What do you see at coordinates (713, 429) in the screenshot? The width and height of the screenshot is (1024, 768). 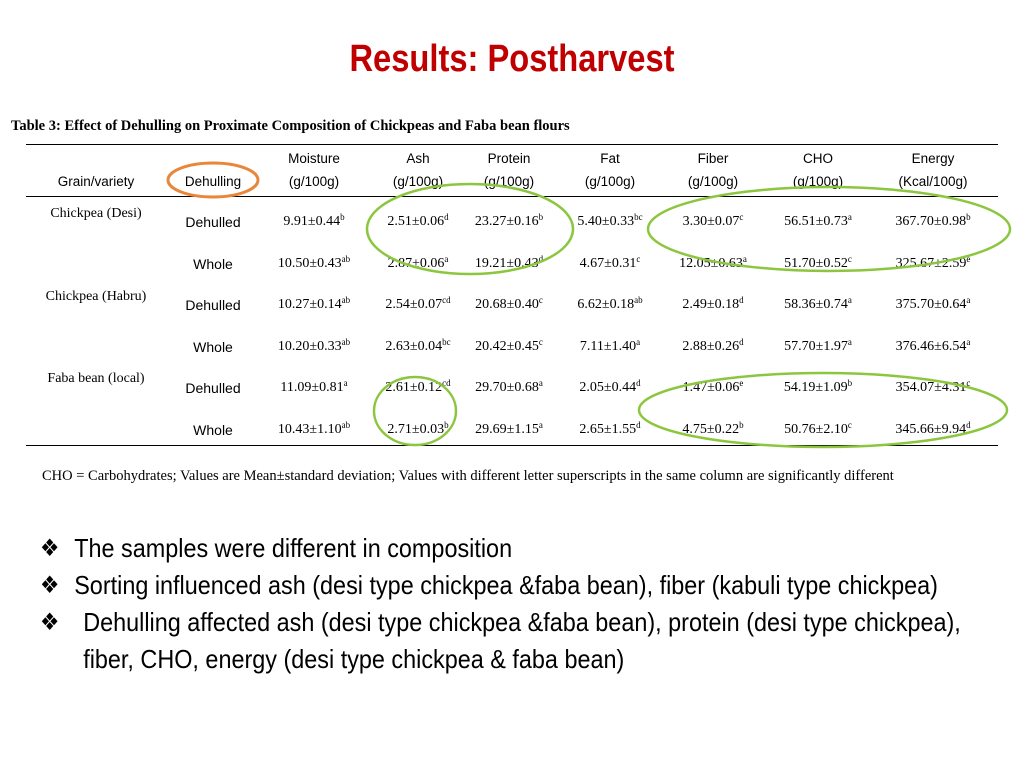 I see `table-cell: 4.75±0.22b` at bounding box center [713, 429].